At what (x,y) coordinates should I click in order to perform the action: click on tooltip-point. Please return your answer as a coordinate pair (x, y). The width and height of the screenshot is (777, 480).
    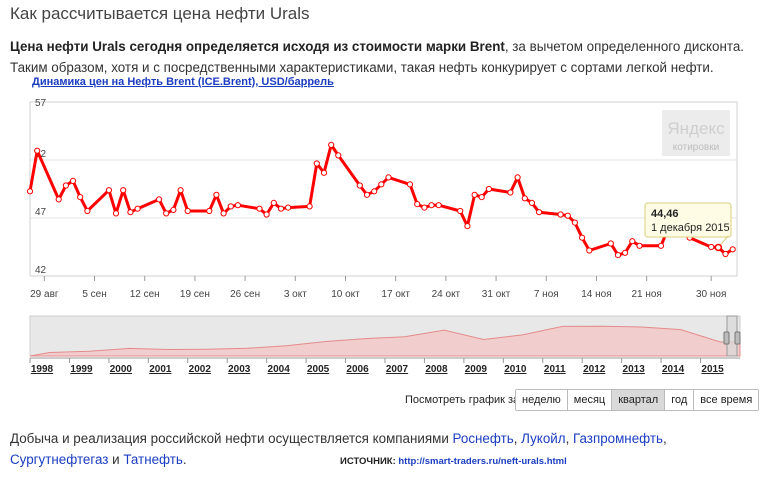
    Looking at the image, I should click on (718, 247).